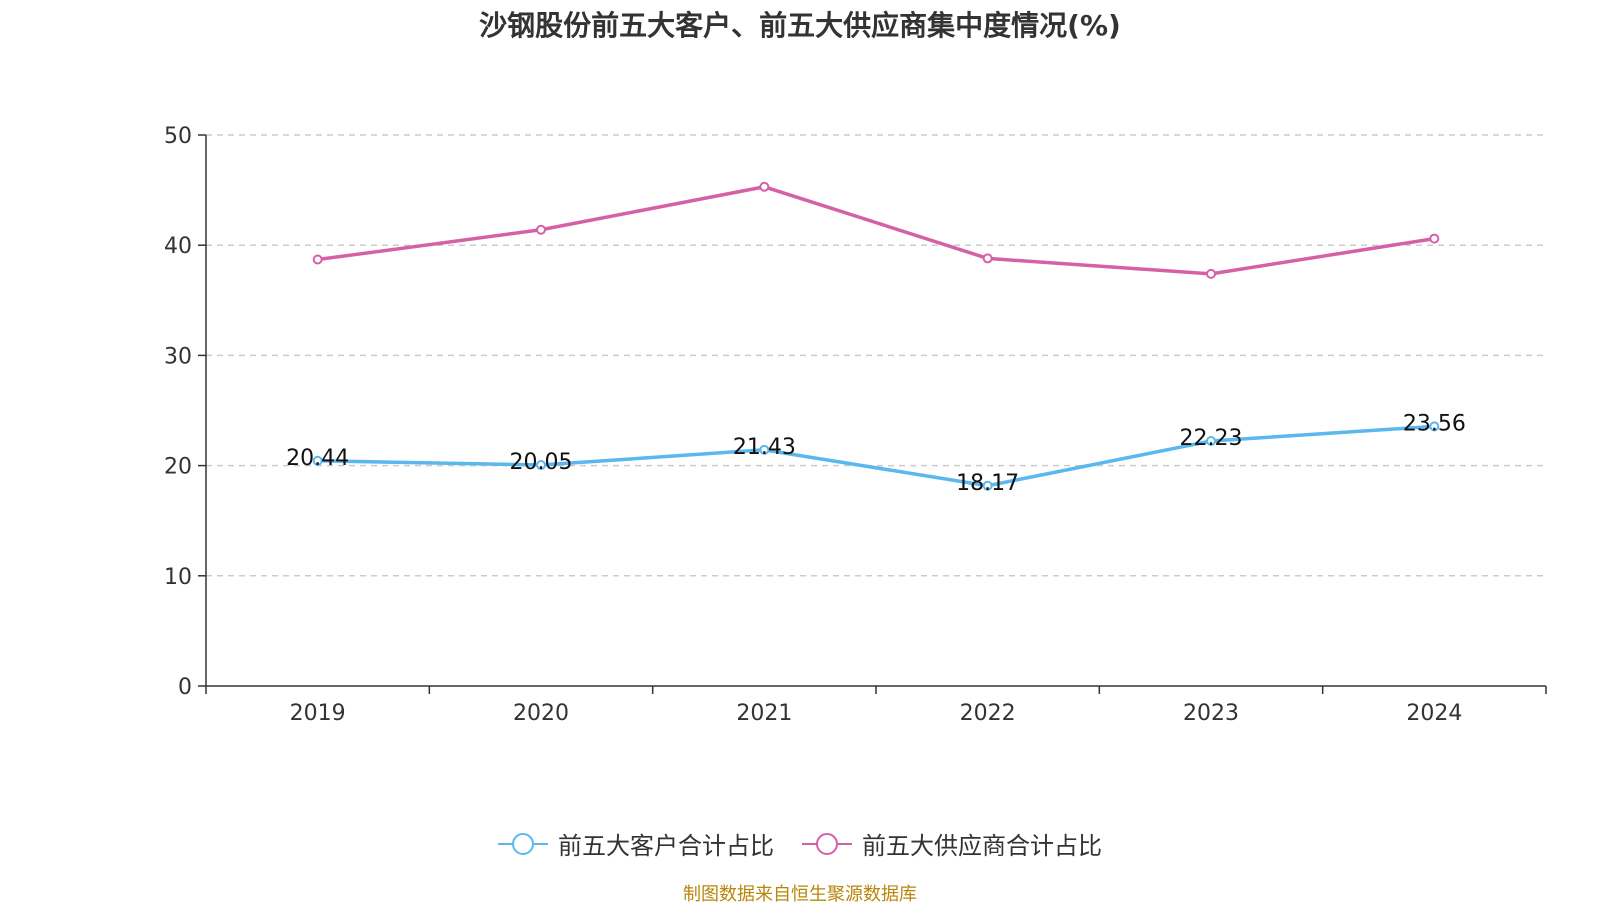 Image resolution: width=1600 pixels, height=906 pixels. What do you see at coordinates (666, 846) in the screenshot?
I see `legend-customers-label: 前五大客户合计占比` at bounding box center [666, 846].